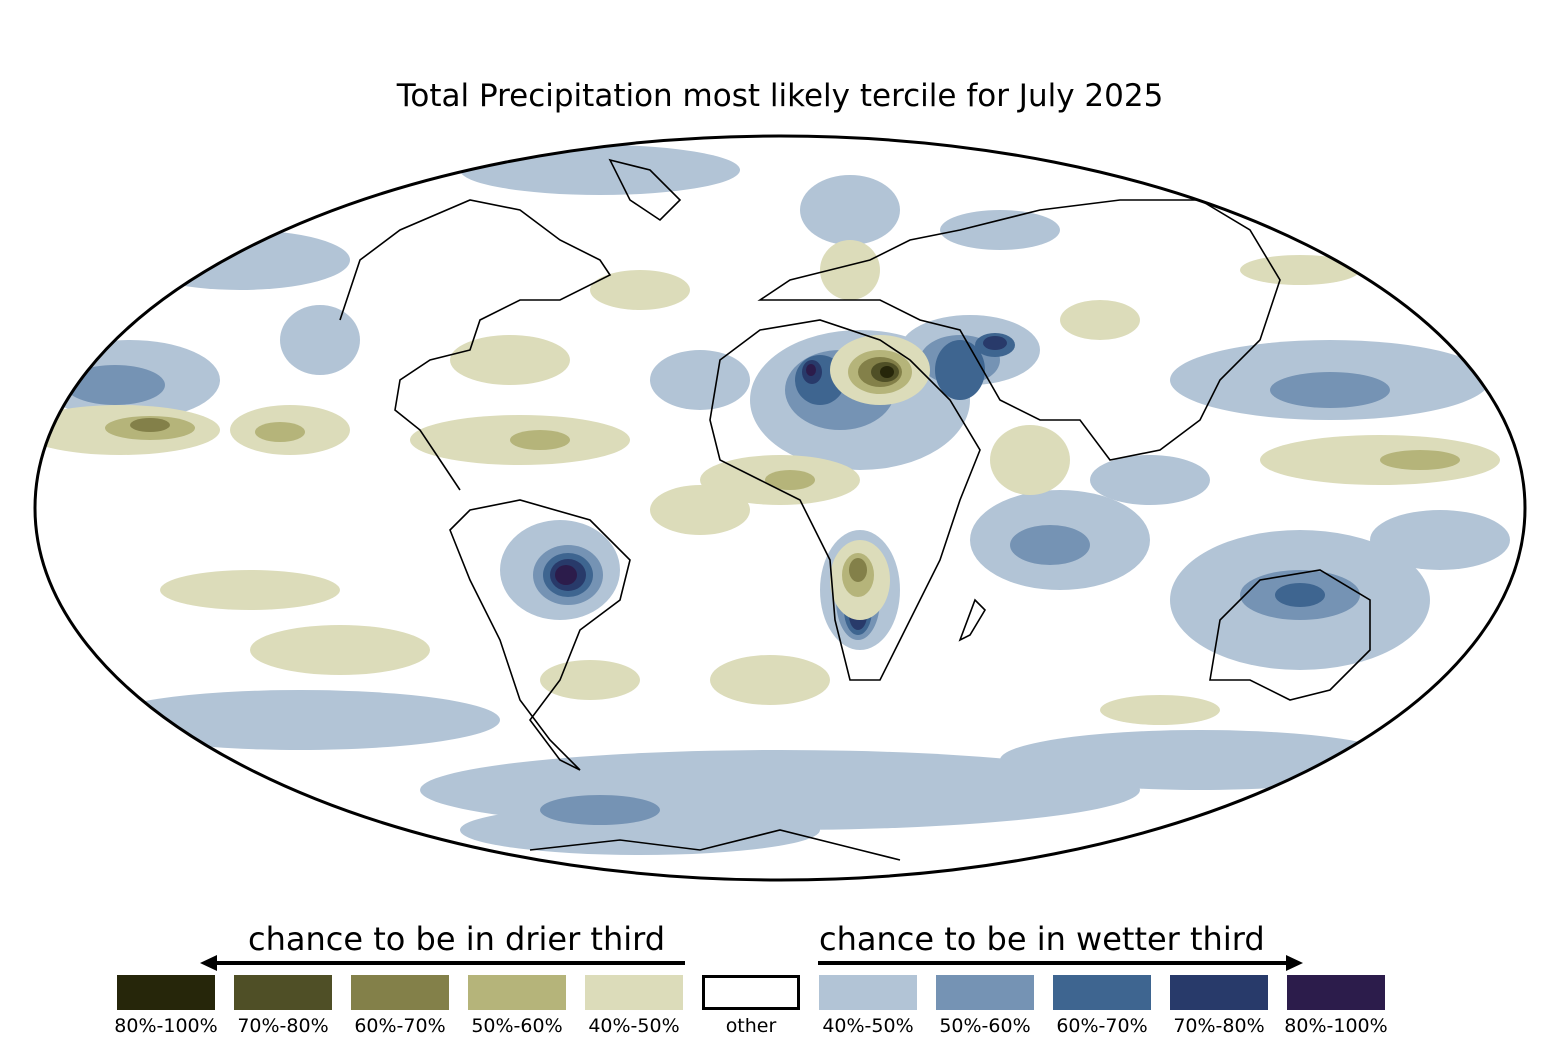 The image size is (1560, 1046). What do you see at coordinates (1336, 1026) in the screenshot?
I see `legend-label-wet-80-100: 80%-100%` at bounding box center [1336, 1026].